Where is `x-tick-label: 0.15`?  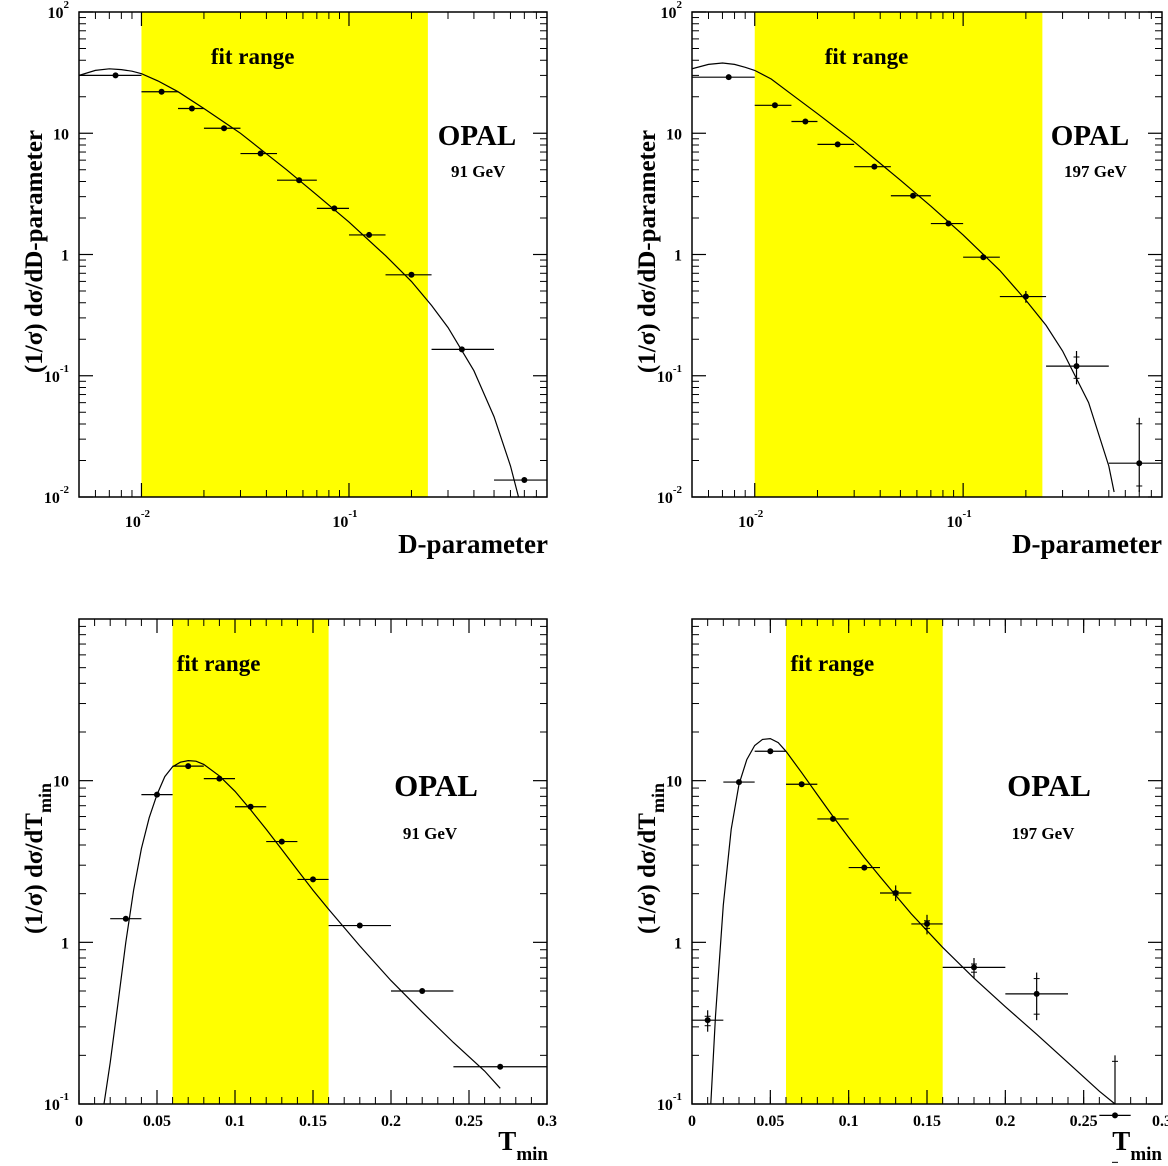
x-tick-label: 0.15 is located at coordinates (313, 1121).